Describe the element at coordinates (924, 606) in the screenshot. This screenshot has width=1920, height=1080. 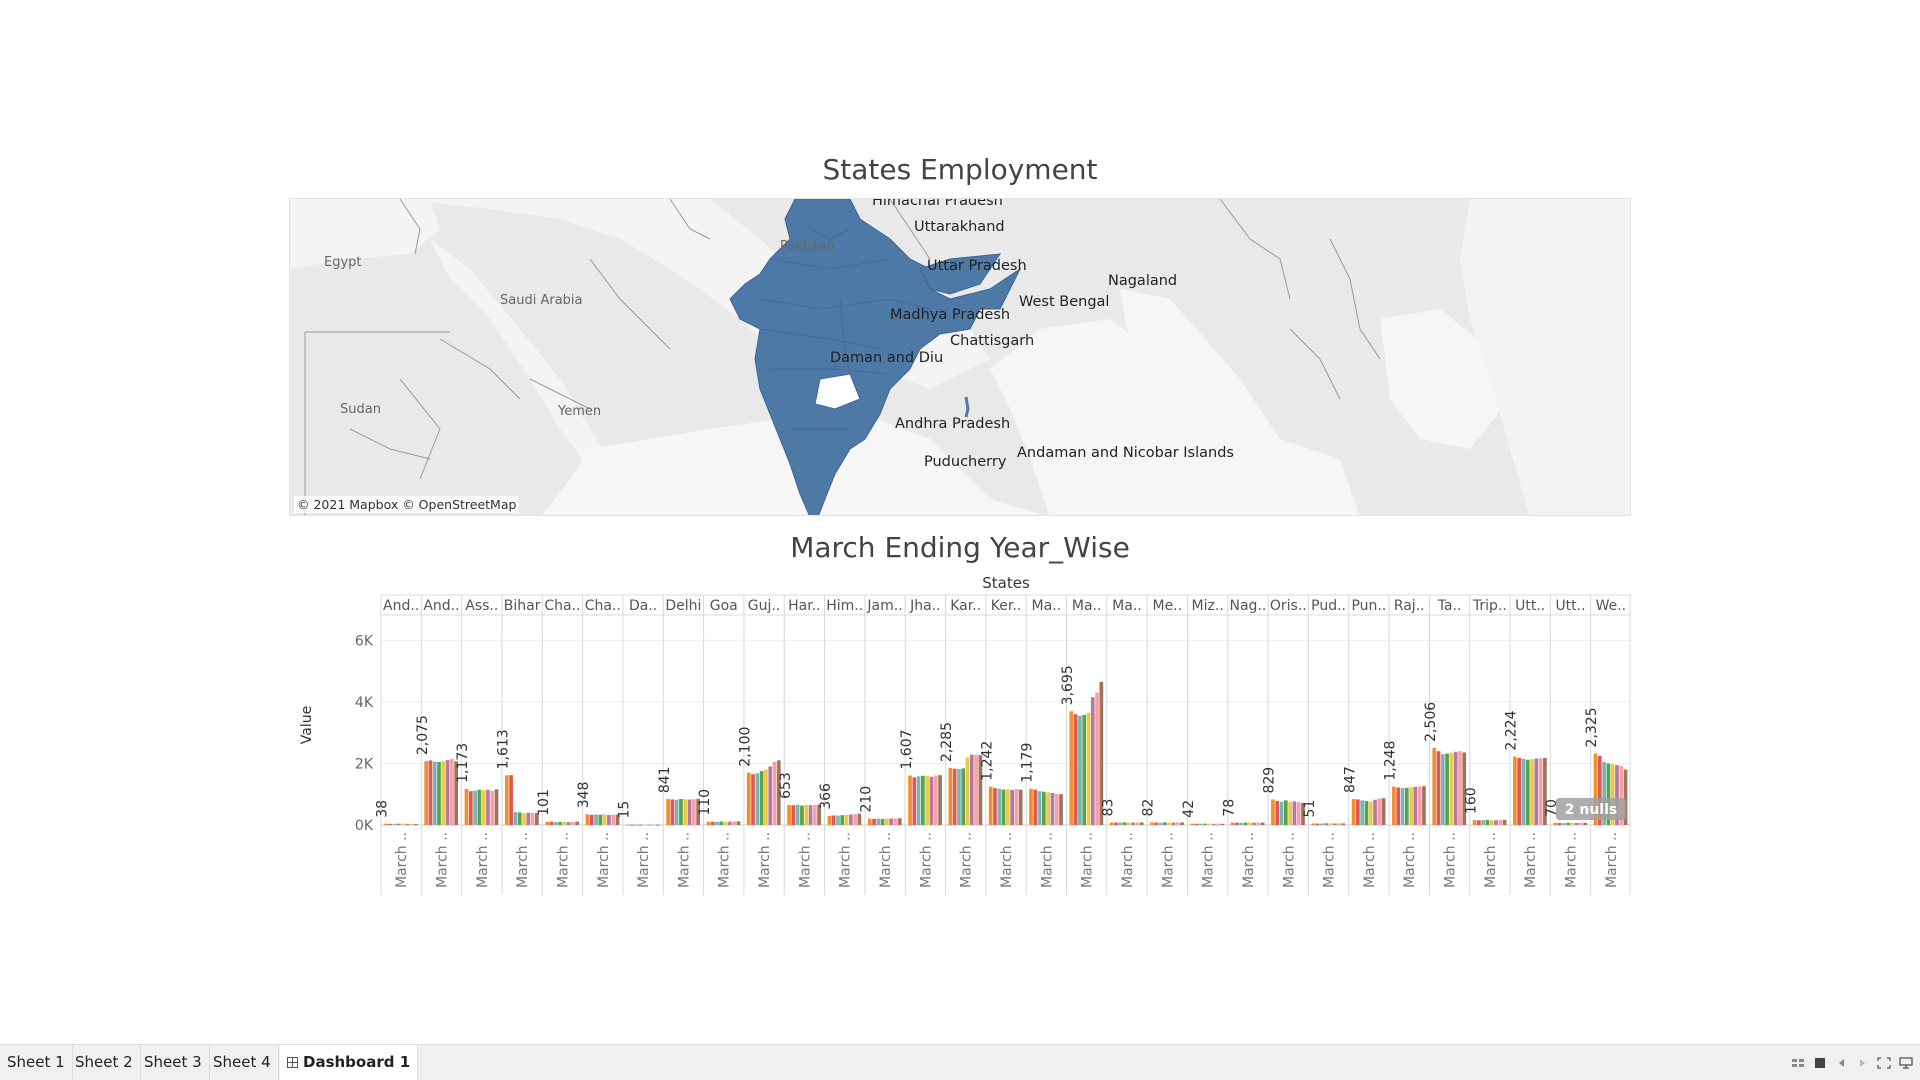
I see `state-header: Jha..` at that location.